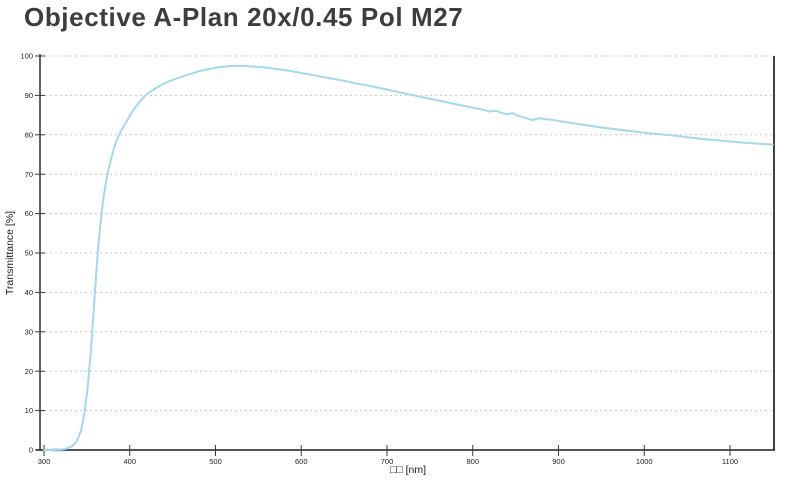 This screenshot has width=800, height=480. What do you see at coordinates (31, 450) in the screenshot?
I see `y-tick-label: 0` at bounding box center [31, 450].